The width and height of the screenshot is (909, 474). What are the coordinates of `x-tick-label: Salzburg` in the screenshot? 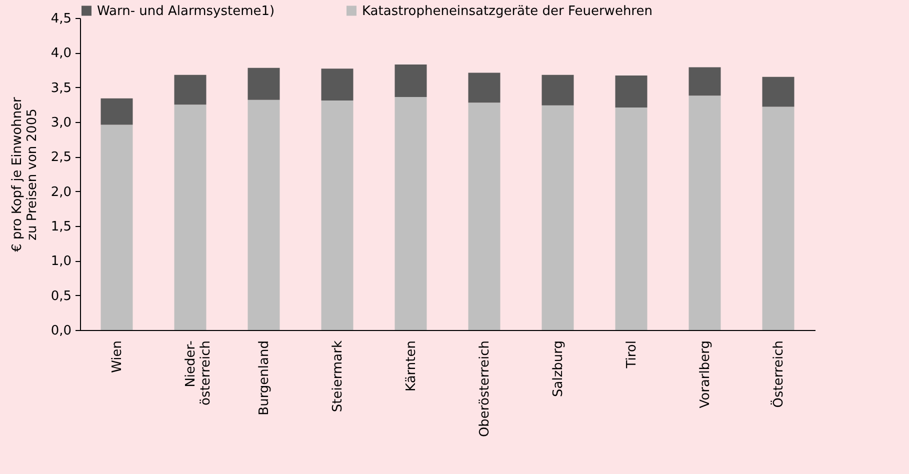 It's located at (558, 369).